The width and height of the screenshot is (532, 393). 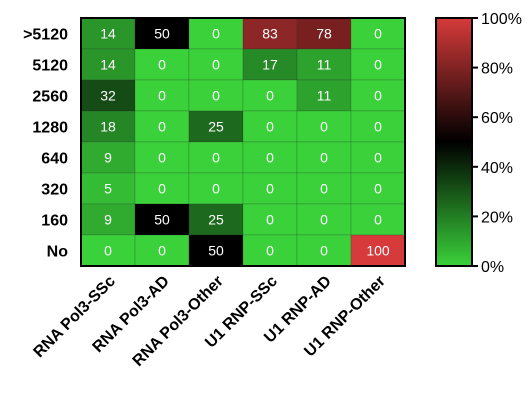 I want to click on colorbar-tick-label: 60%, so click(x=497, y=118).